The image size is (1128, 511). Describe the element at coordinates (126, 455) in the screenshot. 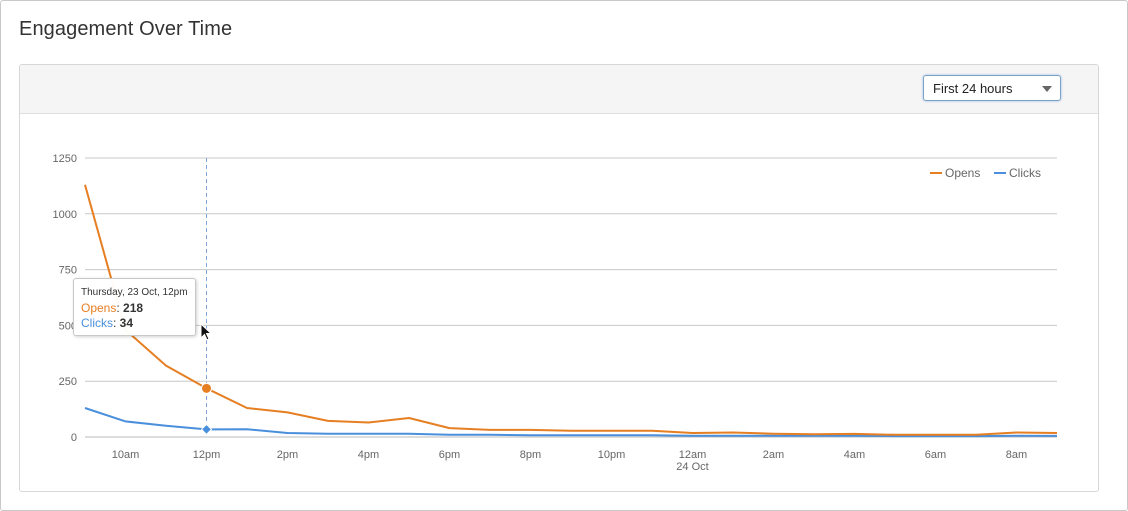

I see `x-tick-label: 10am` at that location.